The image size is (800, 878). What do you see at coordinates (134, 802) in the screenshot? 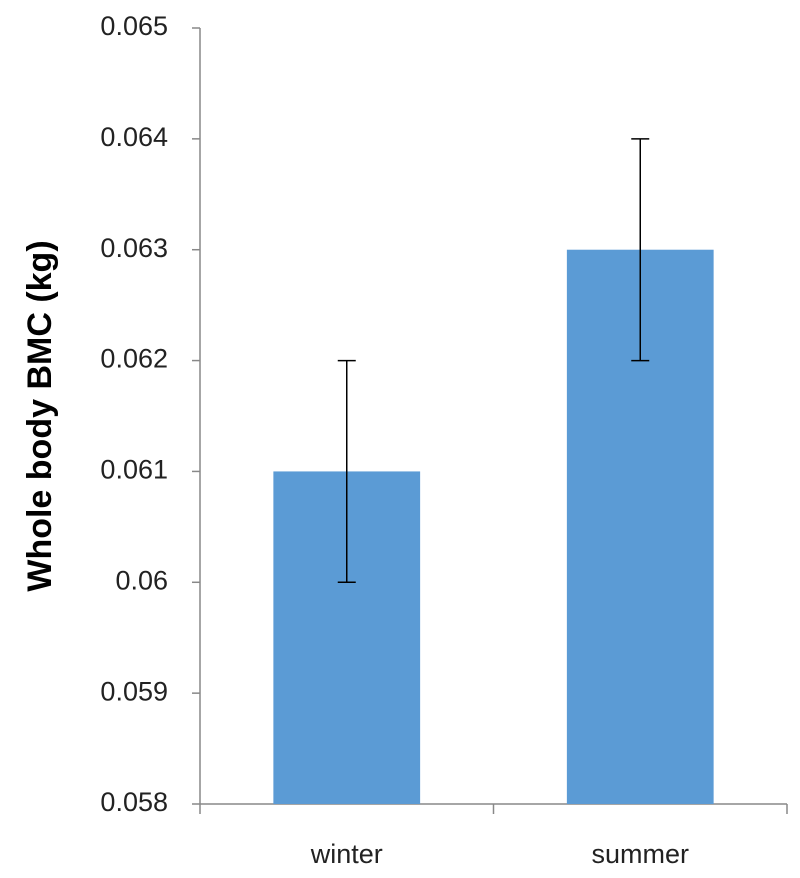
I see `y-tick-label: 0.058` at bounding box center [134, 802].